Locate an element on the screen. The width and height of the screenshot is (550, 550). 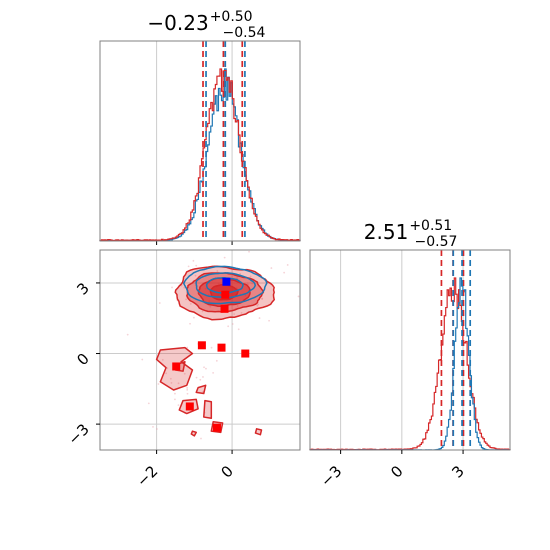
bottom-right-xtick-label-2: 3 is located at coordinates (457, 471).